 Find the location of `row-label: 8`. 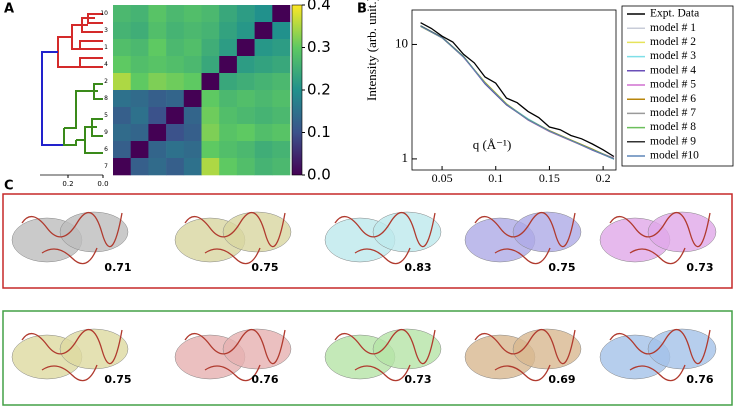

row-label: 8 is located at coordinates (106, 98).